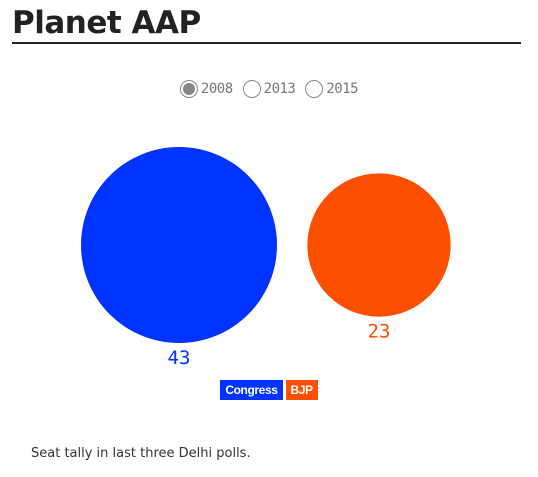  What do you see at coordinates (106, 23) in the screenshot?
I see `page-title: Planet AAP` at bounding box center [106, 23].